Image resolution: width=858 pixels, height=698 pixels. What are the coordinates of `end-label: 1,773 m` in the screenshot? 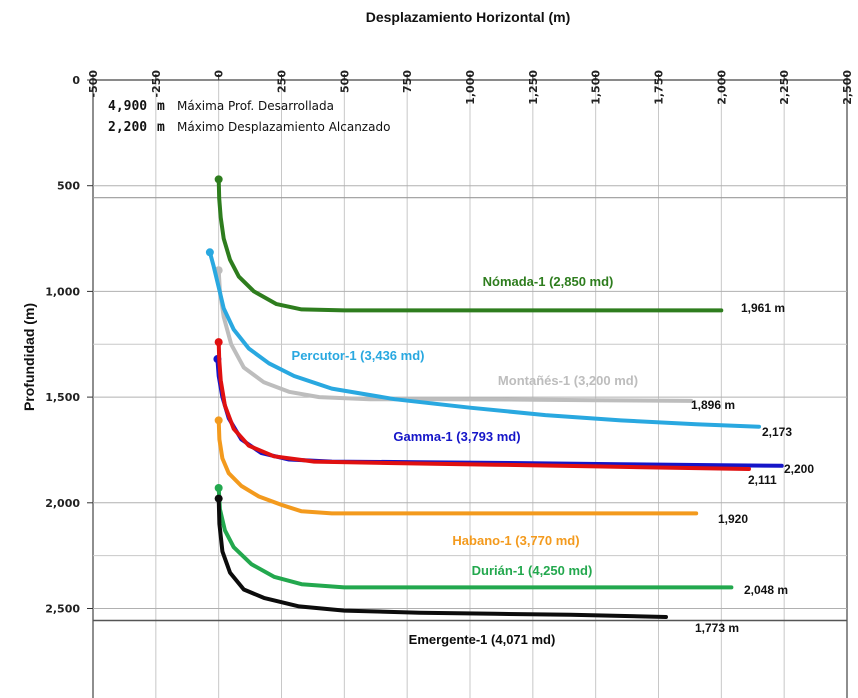 It's located at (717, 628).